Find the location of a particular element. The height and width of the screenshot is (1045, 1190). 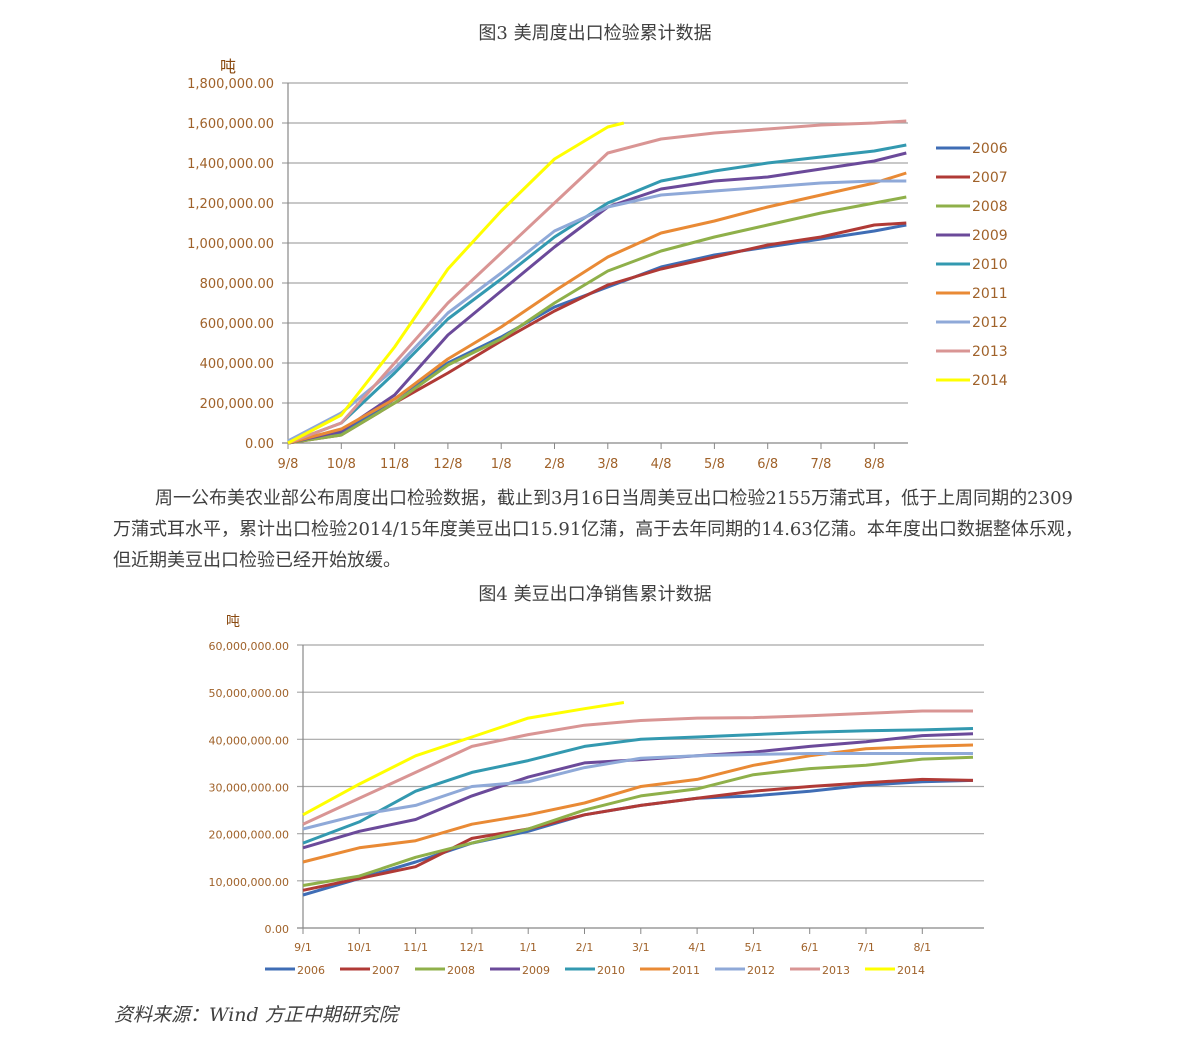

x-tick-label: 12/1 is located at coordinates (472, 947).